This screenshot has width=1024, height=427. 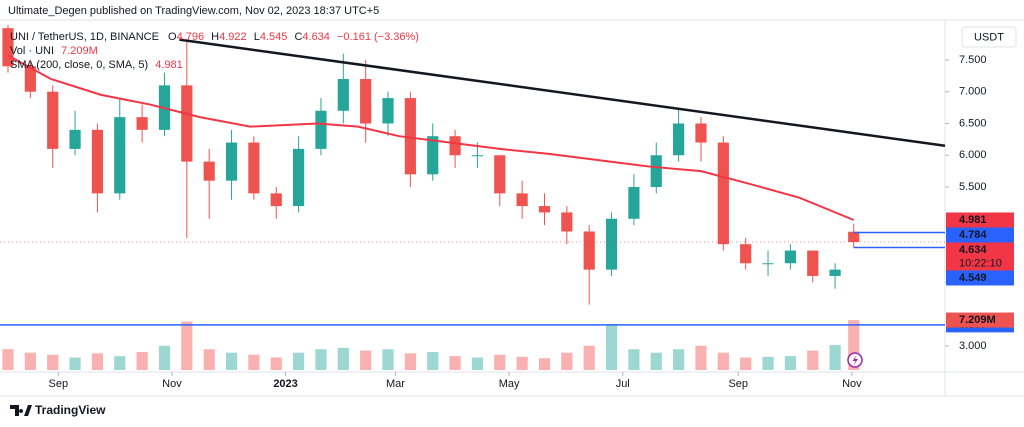 I want to click on y-tick-label: 3.000, so click(x=973, y=346).